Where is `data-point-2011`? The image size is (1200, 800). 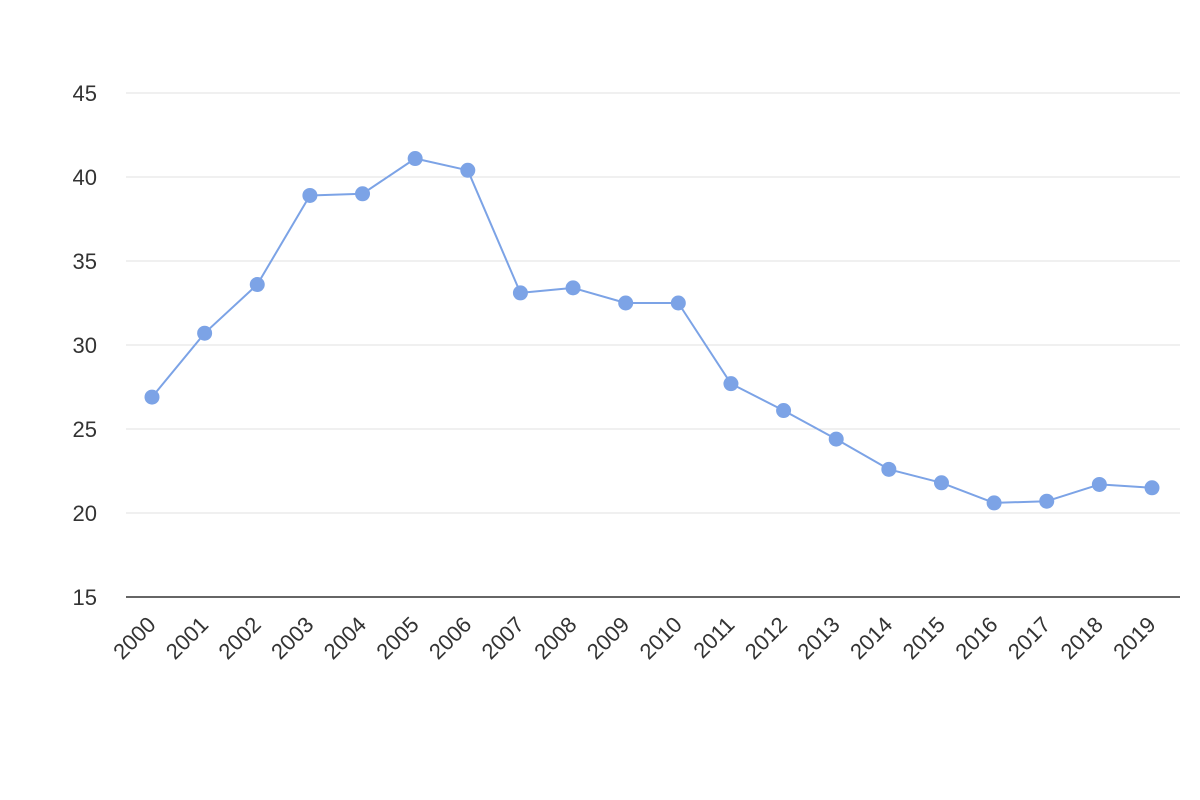 data-point-2011 is located at coordinates (731, 384).